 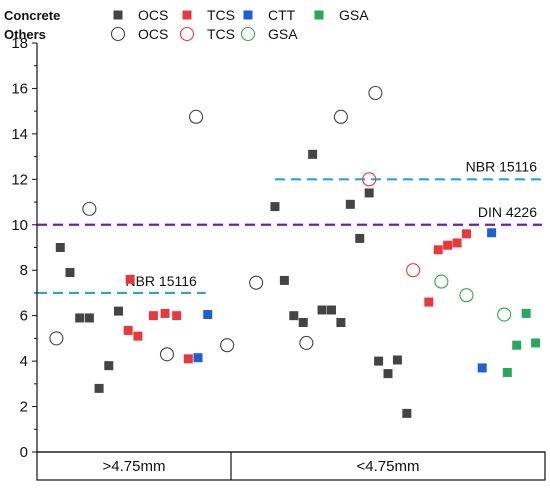 What do you see at coordinates (282, 15) in the screenshot?
I see `legend-entry-label: CTT` at bounding box center [282, 15].